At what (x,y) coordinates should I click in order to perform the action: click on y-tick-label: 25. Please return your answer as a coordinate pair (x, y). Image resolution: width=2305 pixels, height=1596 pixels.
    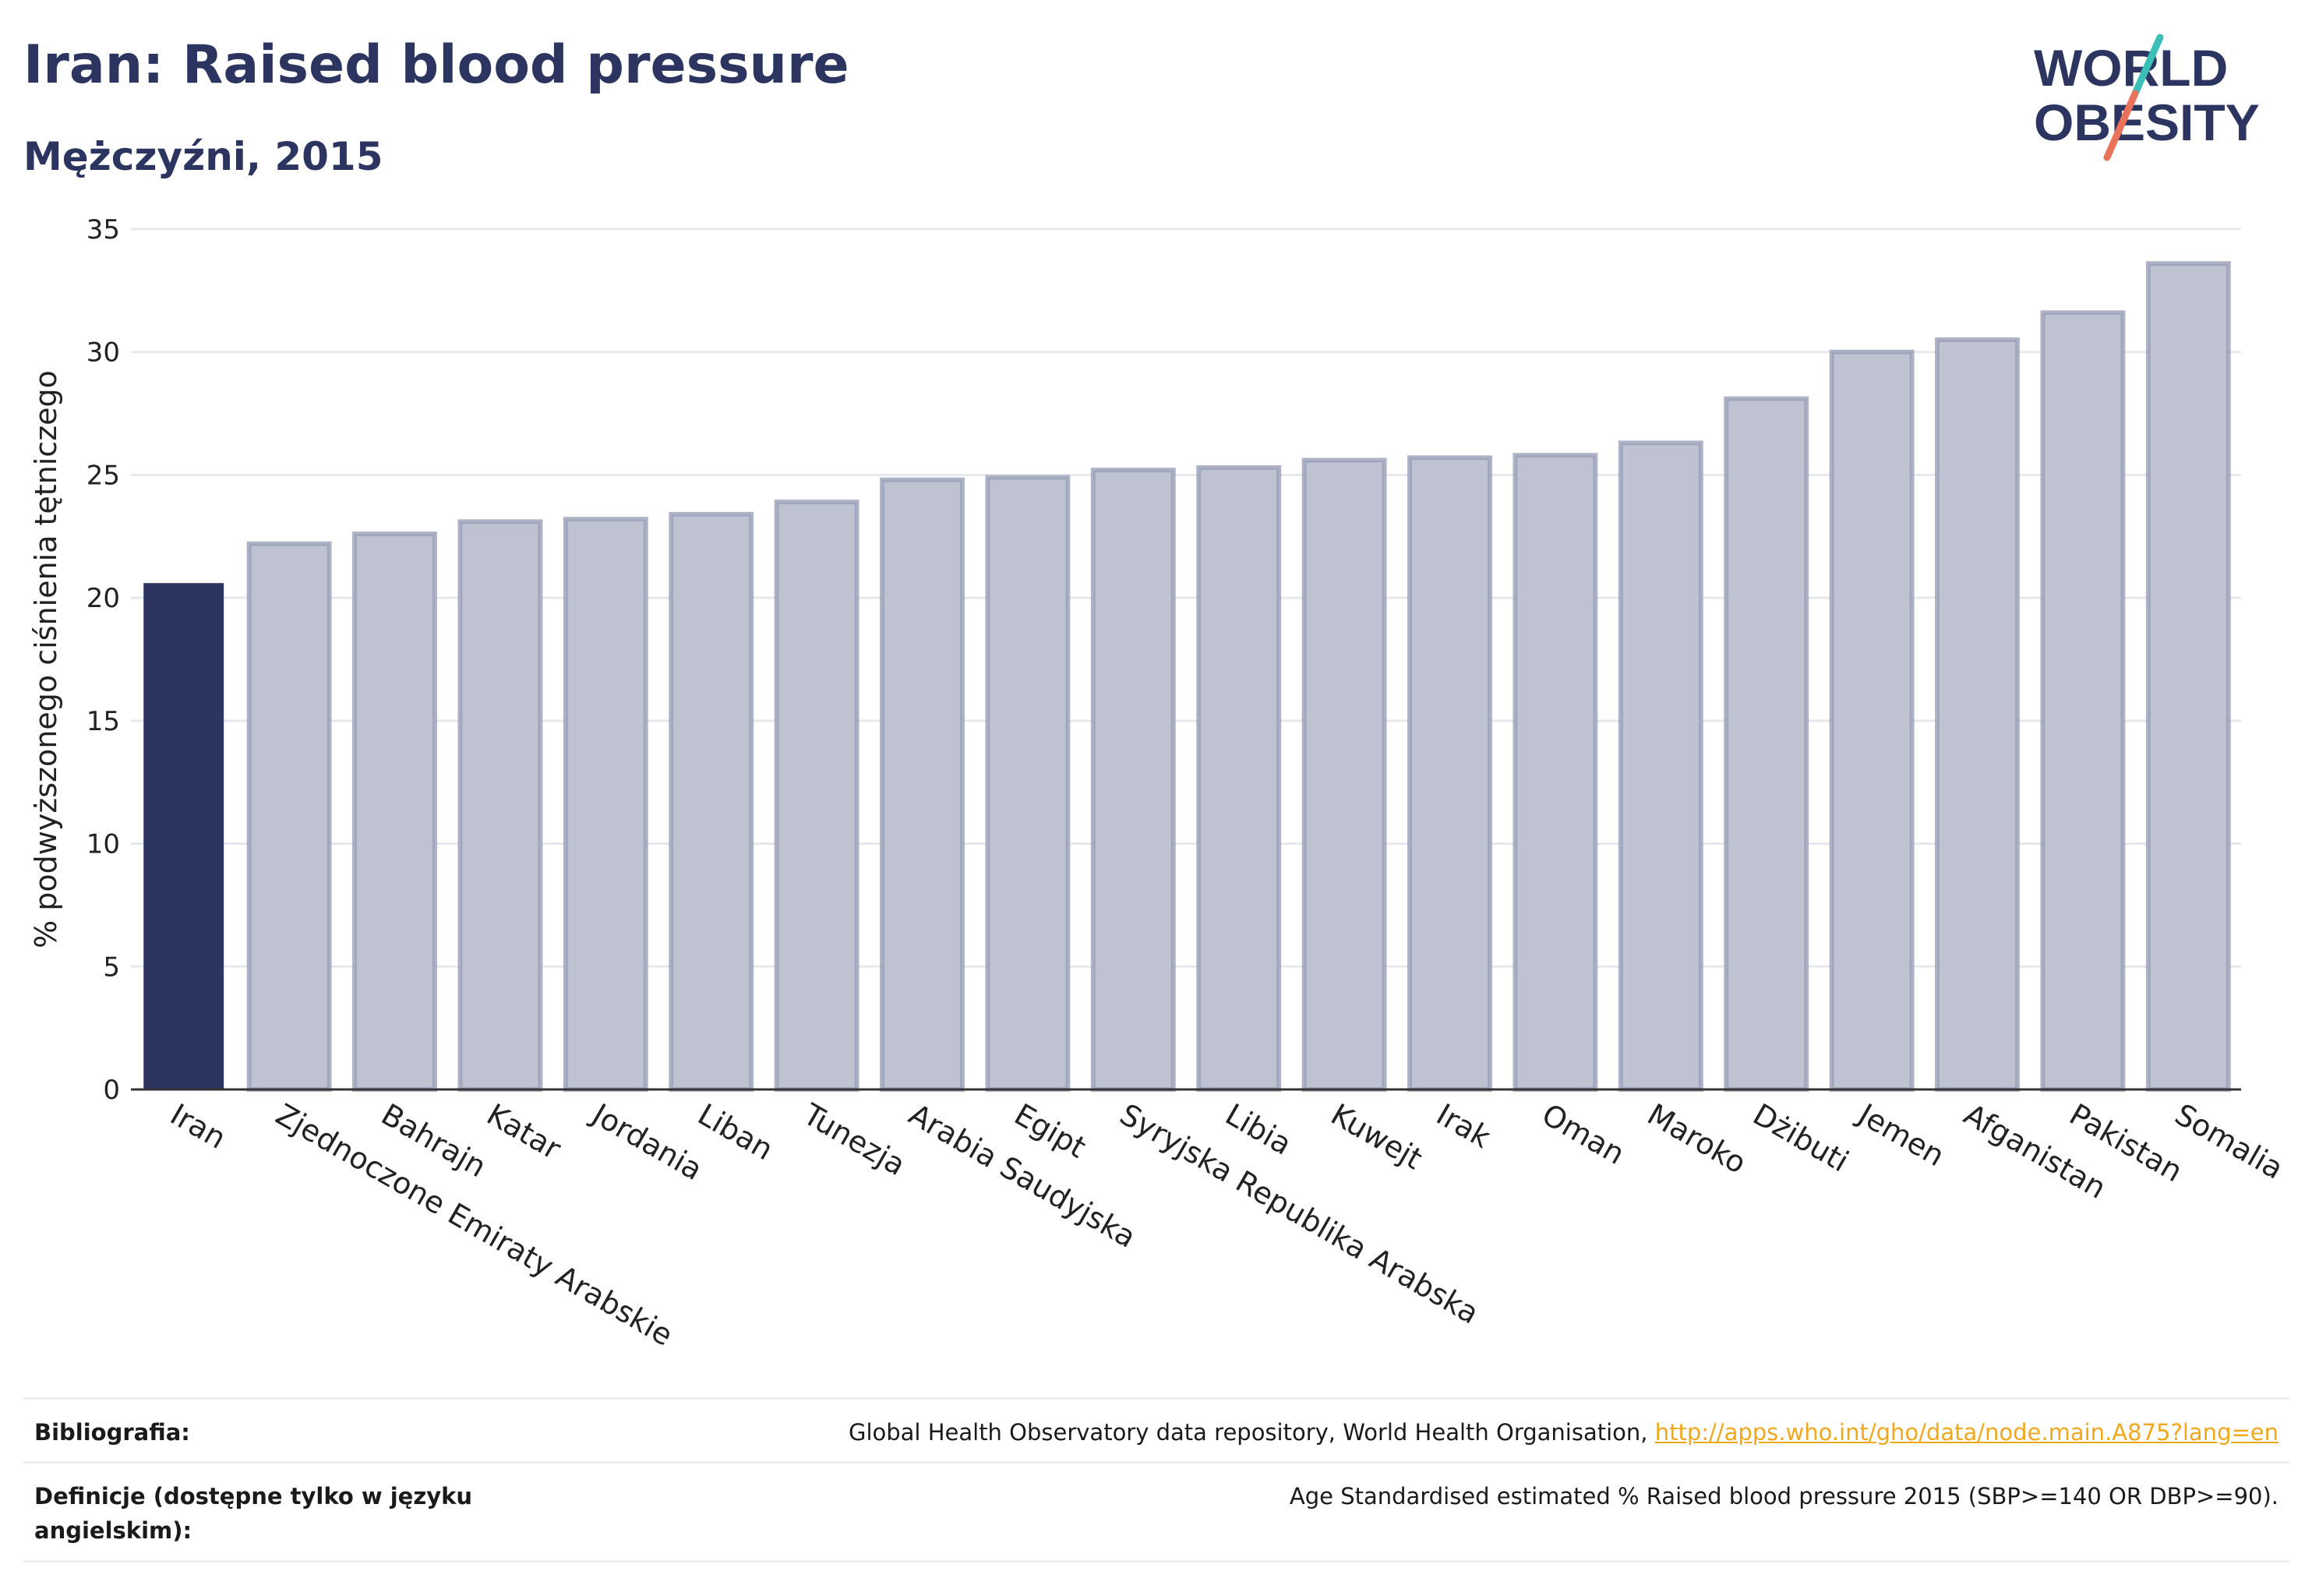
    Looking at the image, I should click on (103, 475).